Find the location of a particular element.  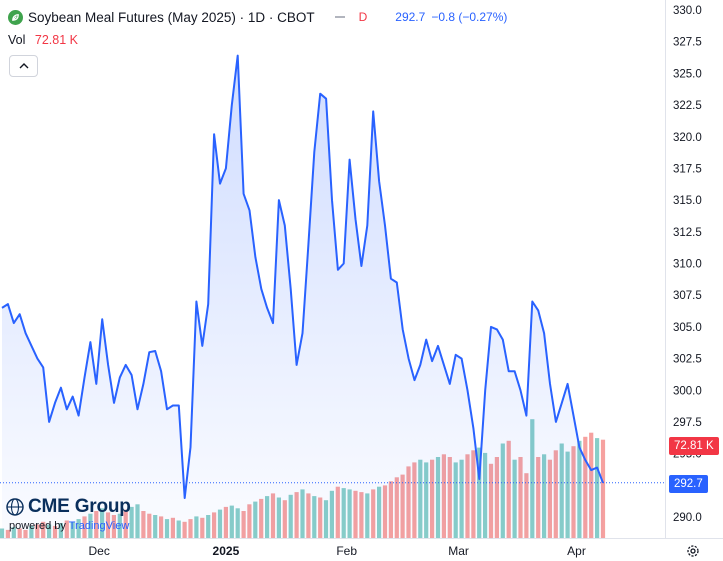

line-style-icon is located at coordinates (339, 17).